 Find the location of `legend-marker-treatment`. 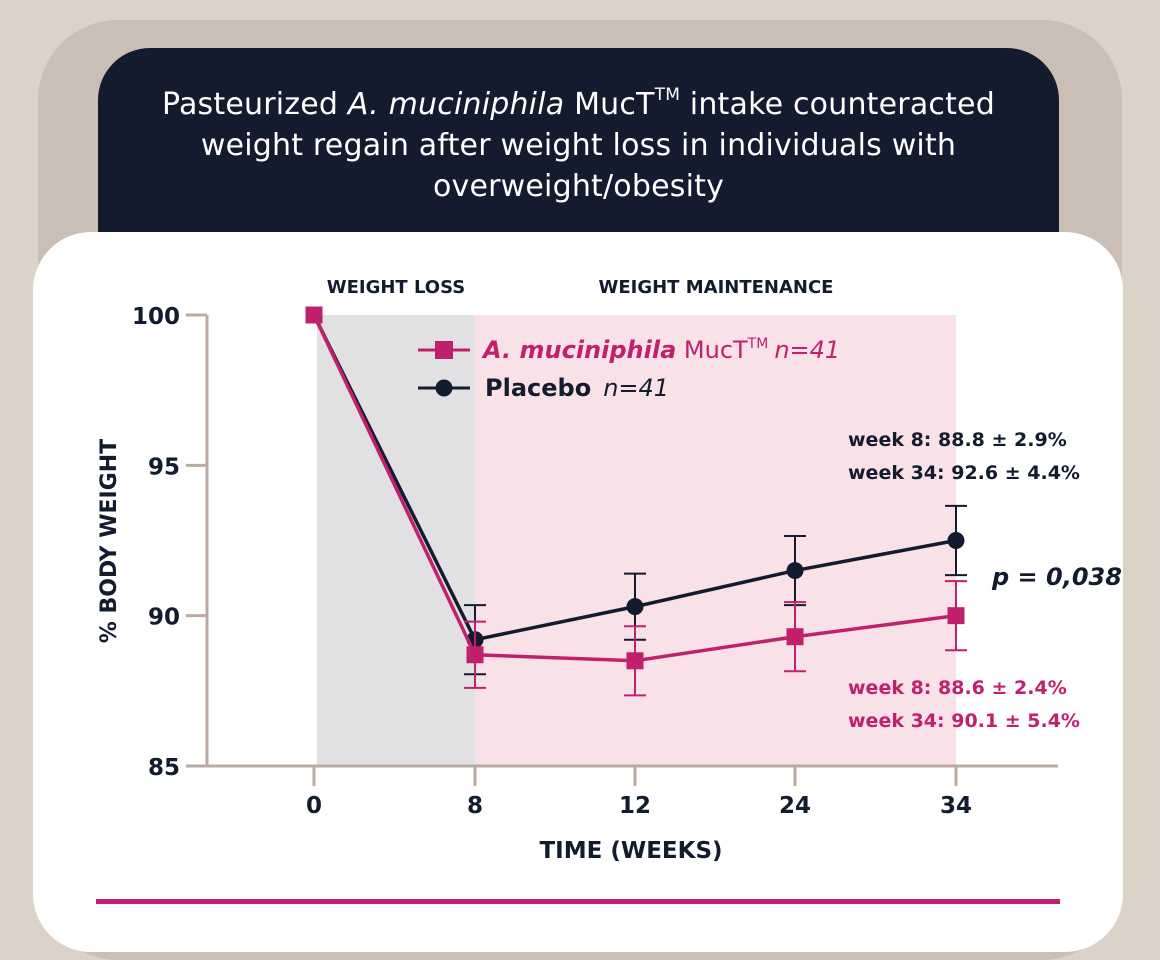

legend-marker-treatment is located at coordinates (444, 350).